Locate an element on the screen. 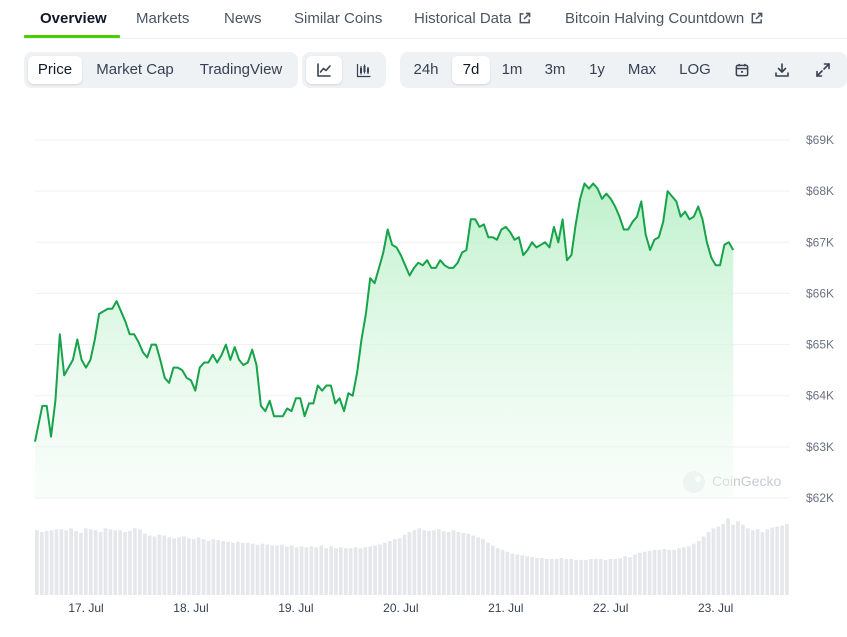 This screenshot has width=847, height=637. range-7d: 7d is located at coordinates (471, 70).